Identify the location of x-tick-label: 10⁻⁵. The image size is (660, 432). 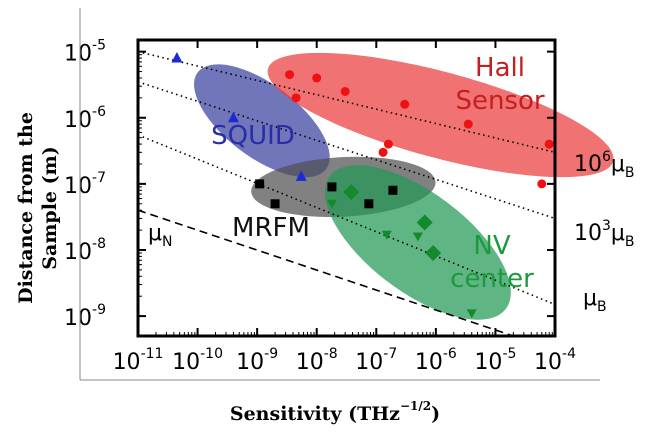
(495, 360).